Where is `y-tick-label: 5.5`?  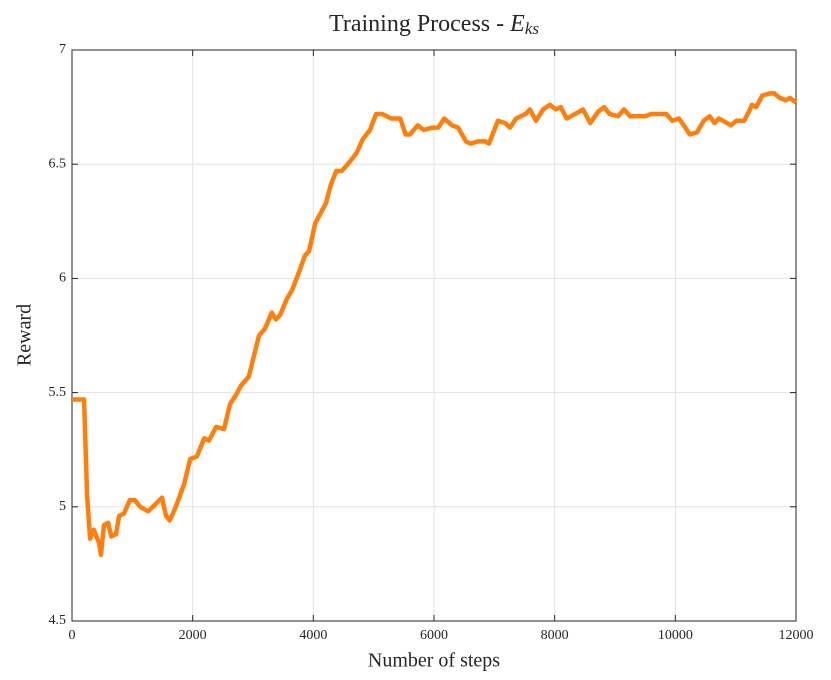
y-tick-label: 5.5 is located at coordinates (58, 392).